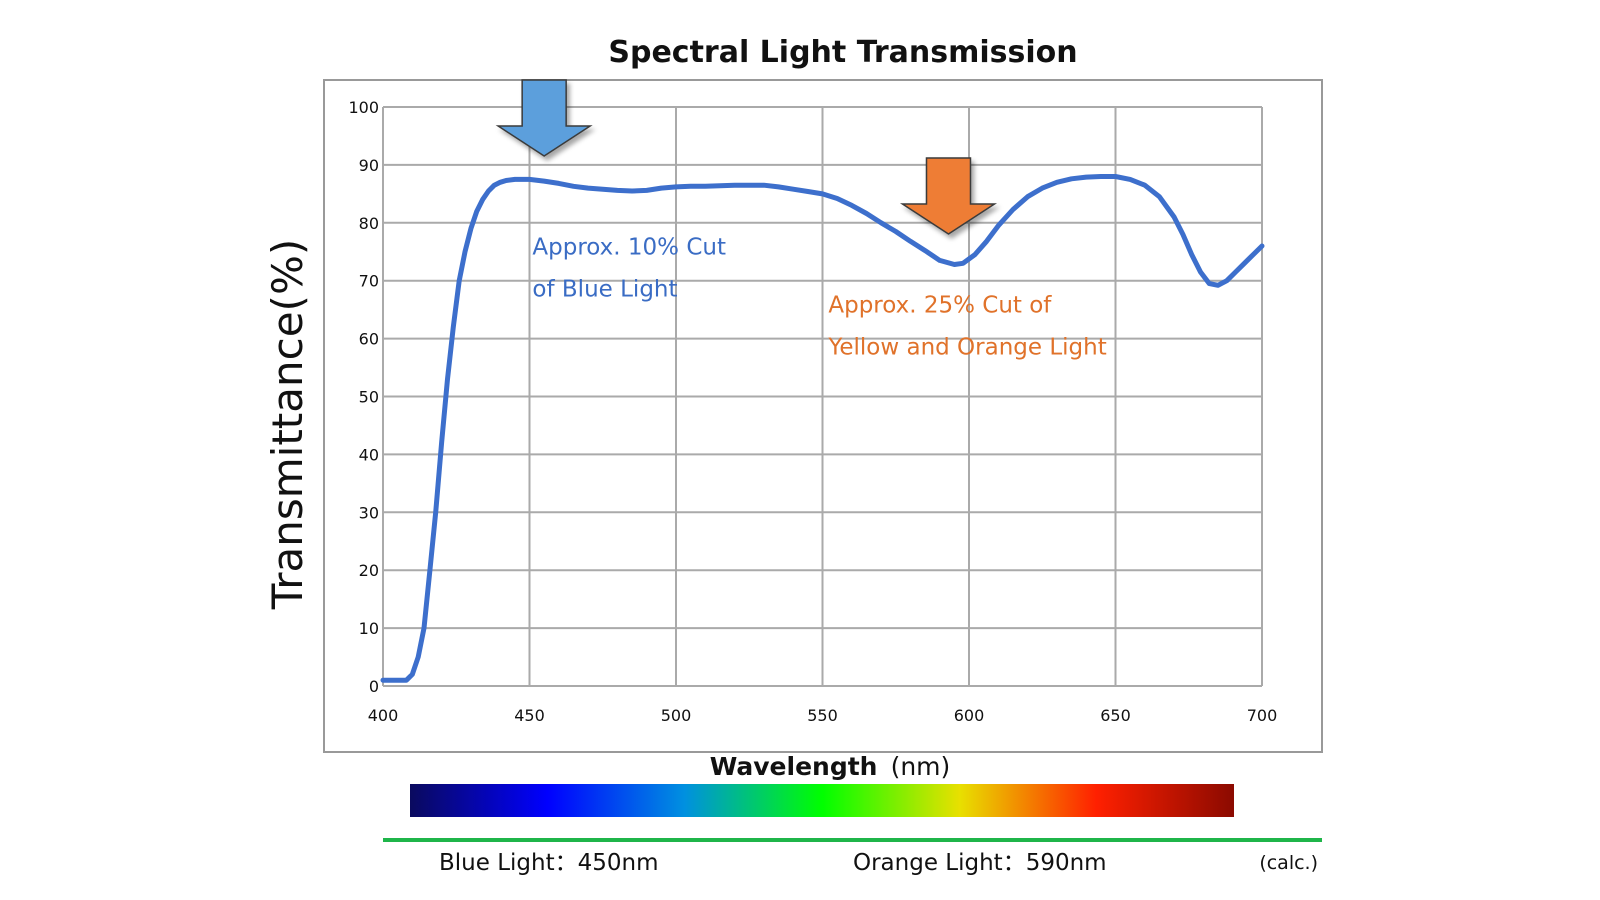 The height and width of the screenshot is (900, 1600). I want to click on x-tick-label: 400, so click(383, 715).